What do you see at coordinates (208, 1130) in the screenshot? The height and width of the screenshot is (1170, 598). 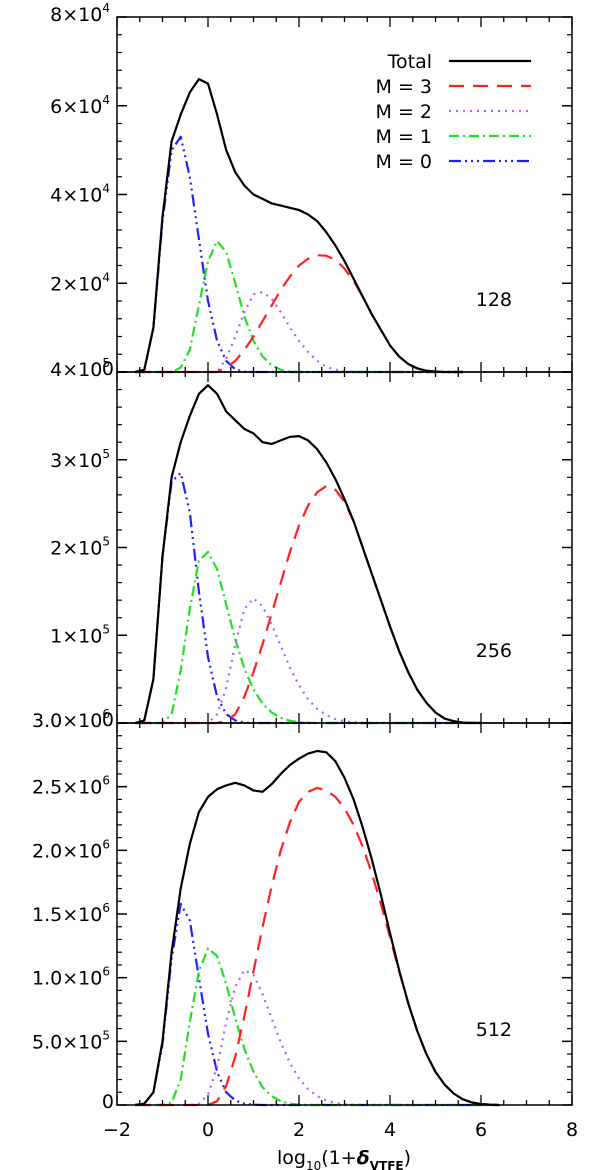 I see `x-tick-label: 0` at bounding box center [208, 1130].